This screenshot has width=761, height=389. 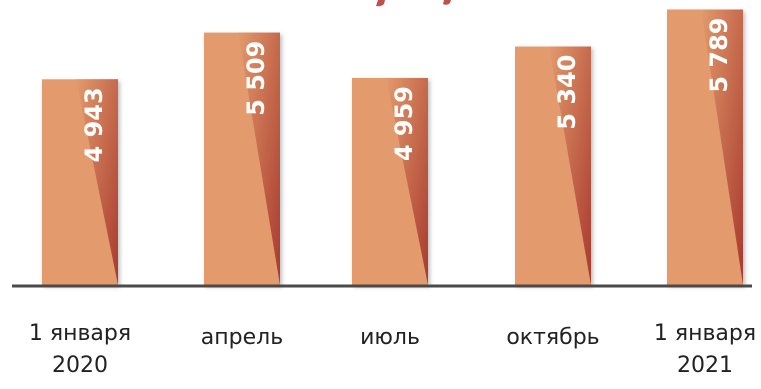 I want to click on value-label: 5 789, so click(x=719, y=55).